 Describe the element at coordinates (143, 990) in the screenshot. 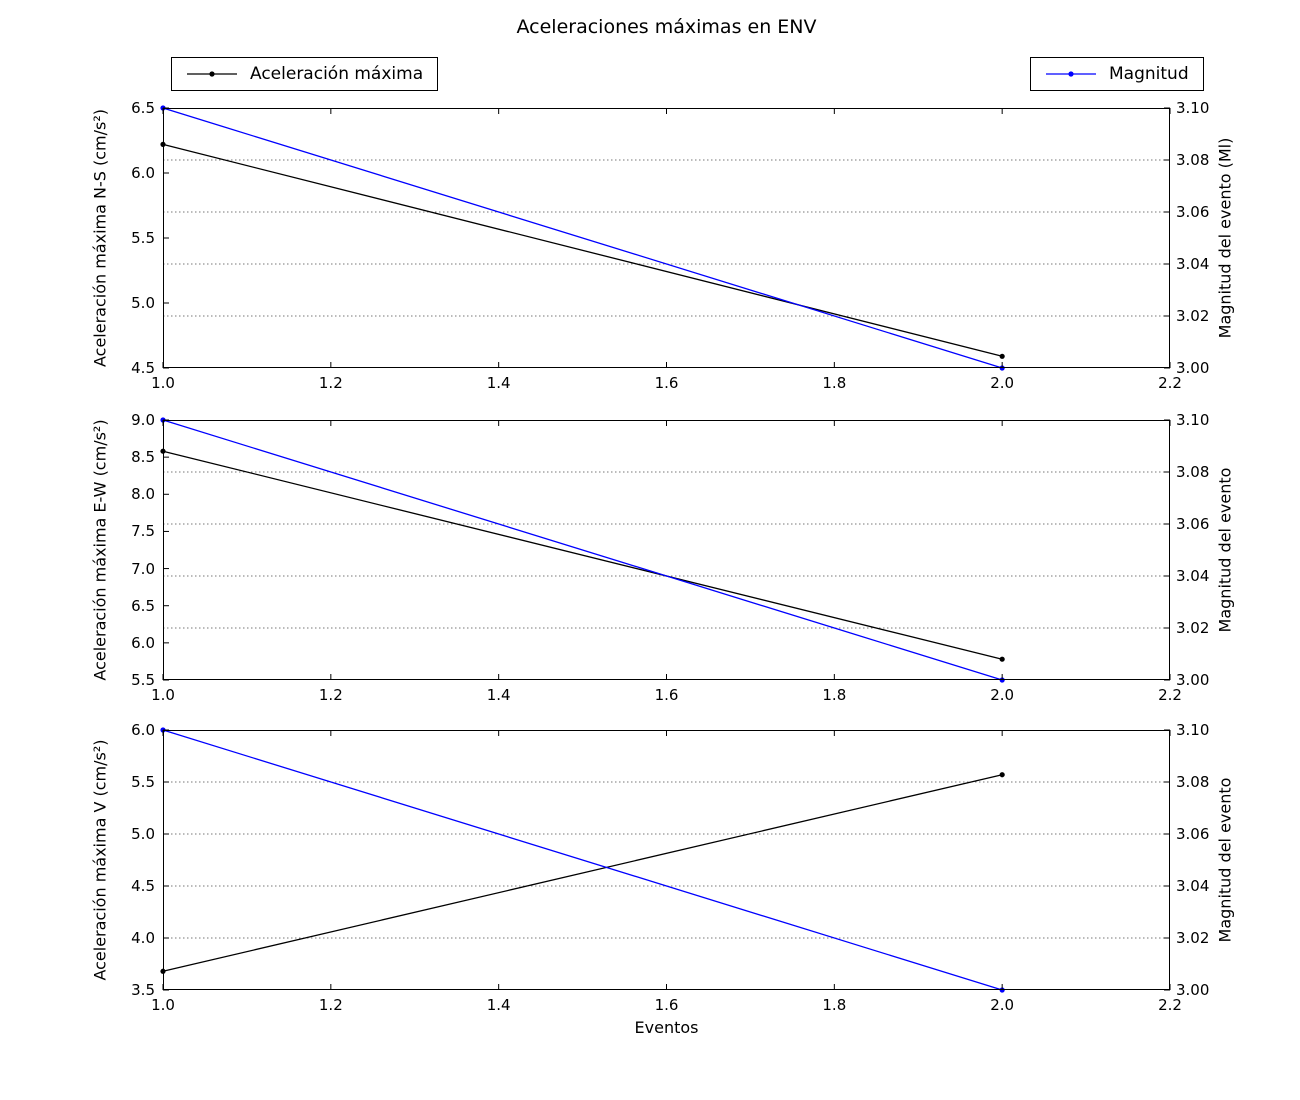

I see `y-tick-label-left: 3.5` at that location.